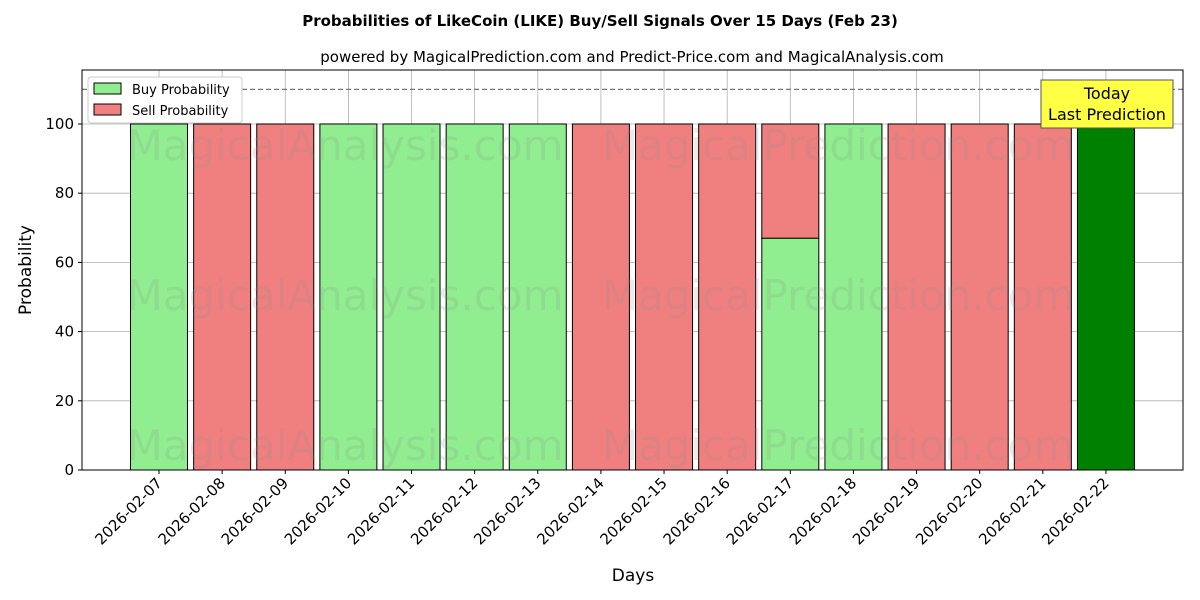 The height and width of the screenshot is (600, 1200). I want to click on legend-label-sell: Sell Probability, so click(180, 111).